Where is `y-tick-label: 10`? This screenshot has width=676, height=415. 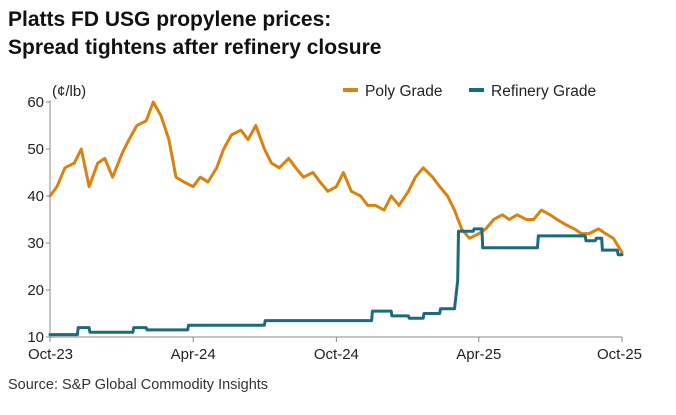
y-tick-label: 10 is located at coordinates (35, 337).